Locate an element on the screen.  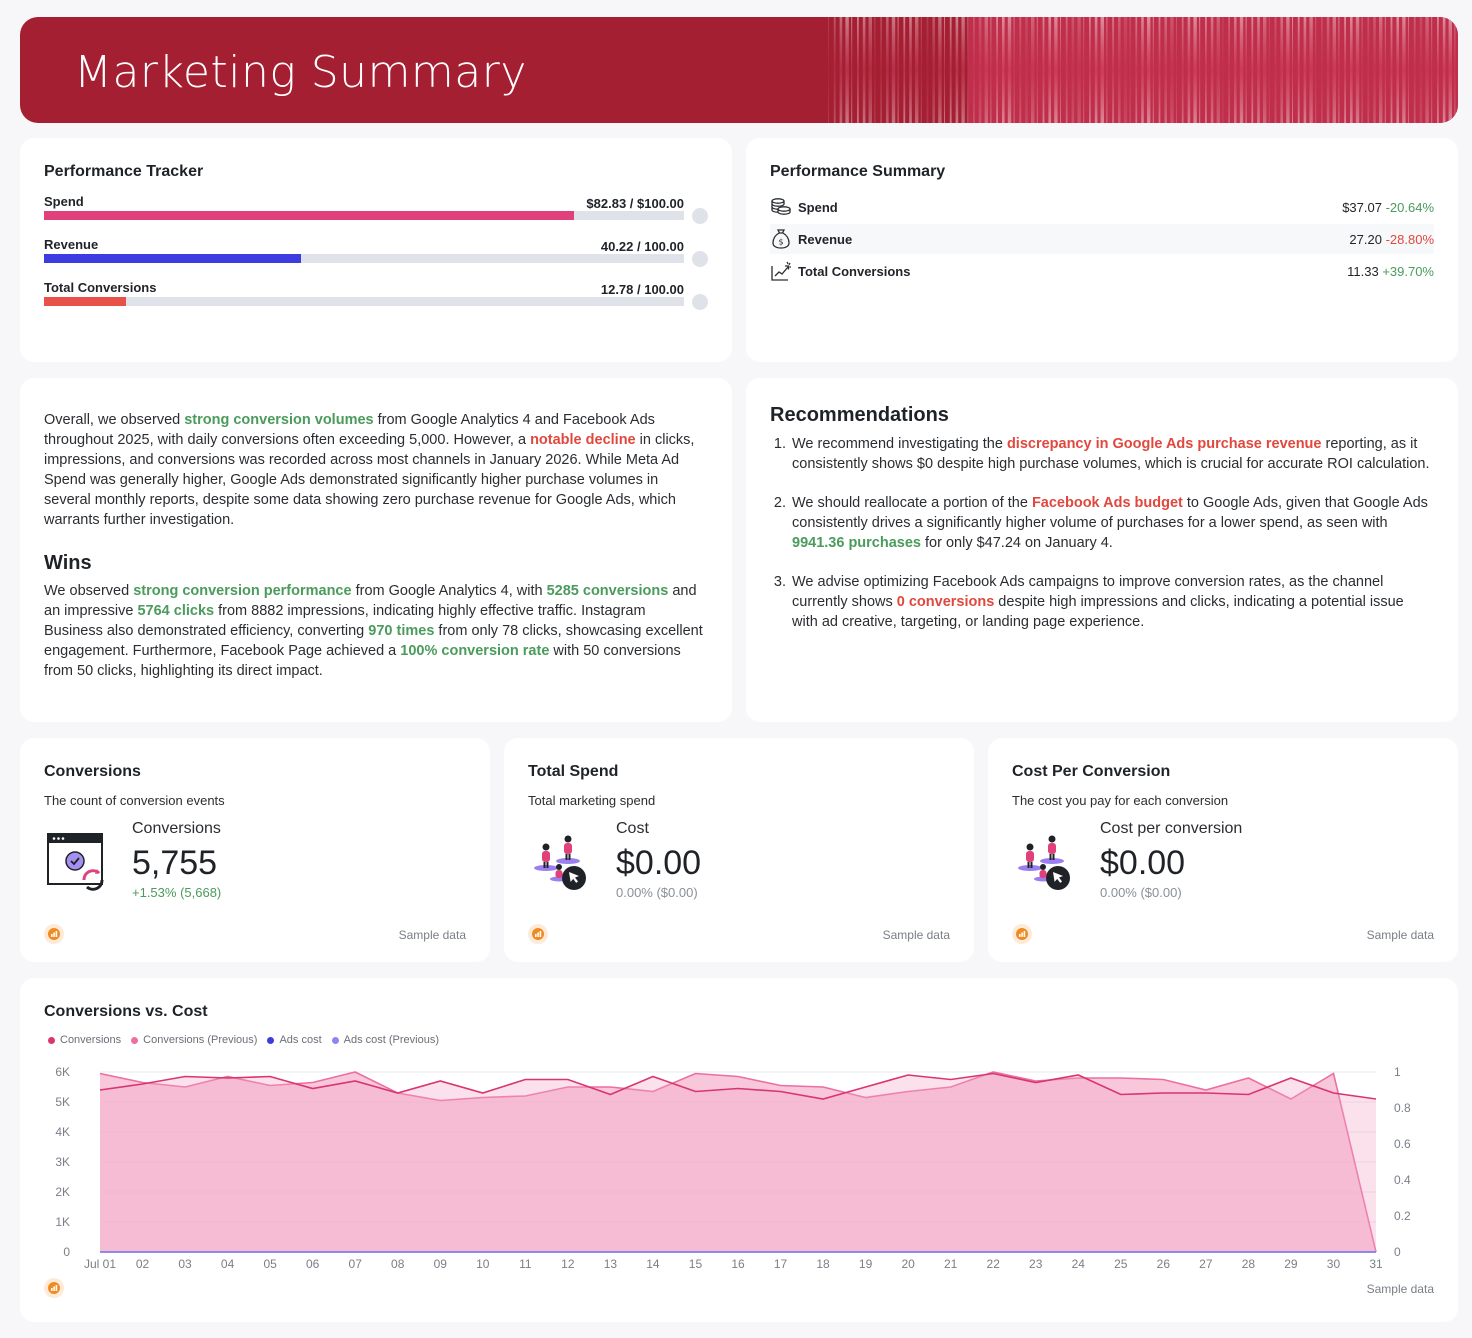
x-tick-label: 24 is located at coordinates (1079, 1264).